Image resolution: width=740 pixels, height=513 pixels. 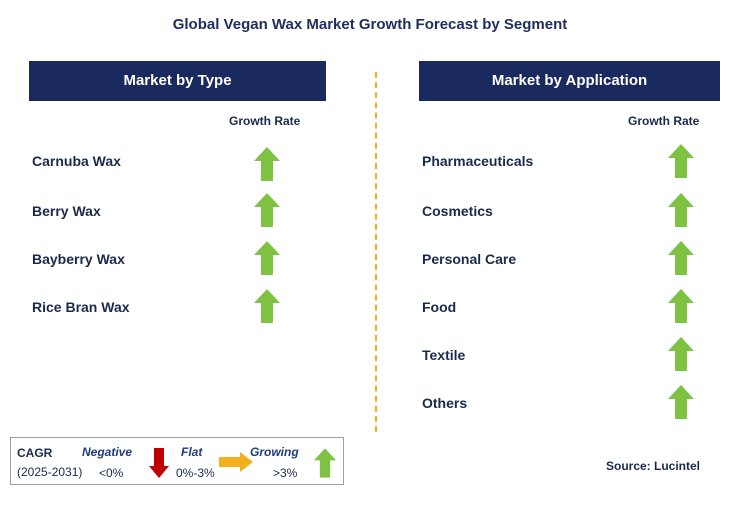 I want to click on legend-flat-range: 0%-3%, so click(x=195, y=473).